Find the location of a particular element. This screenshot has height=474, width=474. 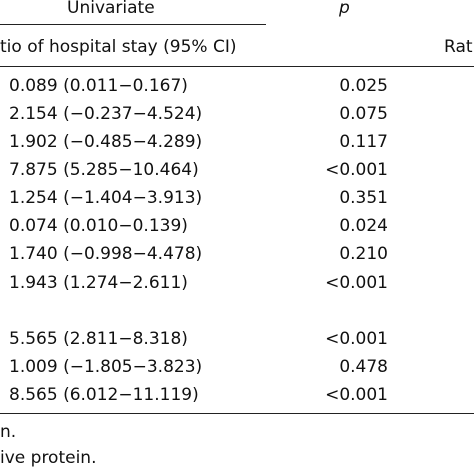

ratio-ci-cell: 1.902 (−0.485−4.289) is located at coordinates (106, 142).